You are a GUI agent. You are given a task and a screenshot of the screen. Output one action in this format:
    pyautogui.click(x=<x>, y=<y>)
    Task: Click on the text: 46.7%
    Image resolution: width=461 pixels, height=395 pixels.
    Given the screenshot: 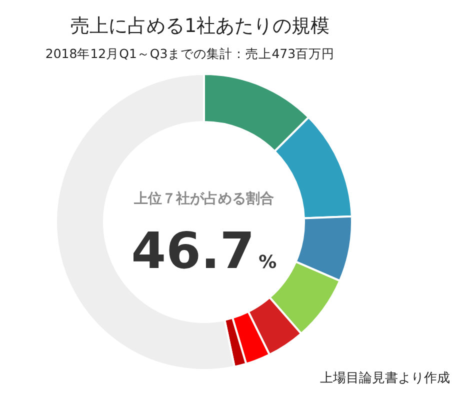 What is the action you would take?
    pyautogui.click(x=204, y=251)
    